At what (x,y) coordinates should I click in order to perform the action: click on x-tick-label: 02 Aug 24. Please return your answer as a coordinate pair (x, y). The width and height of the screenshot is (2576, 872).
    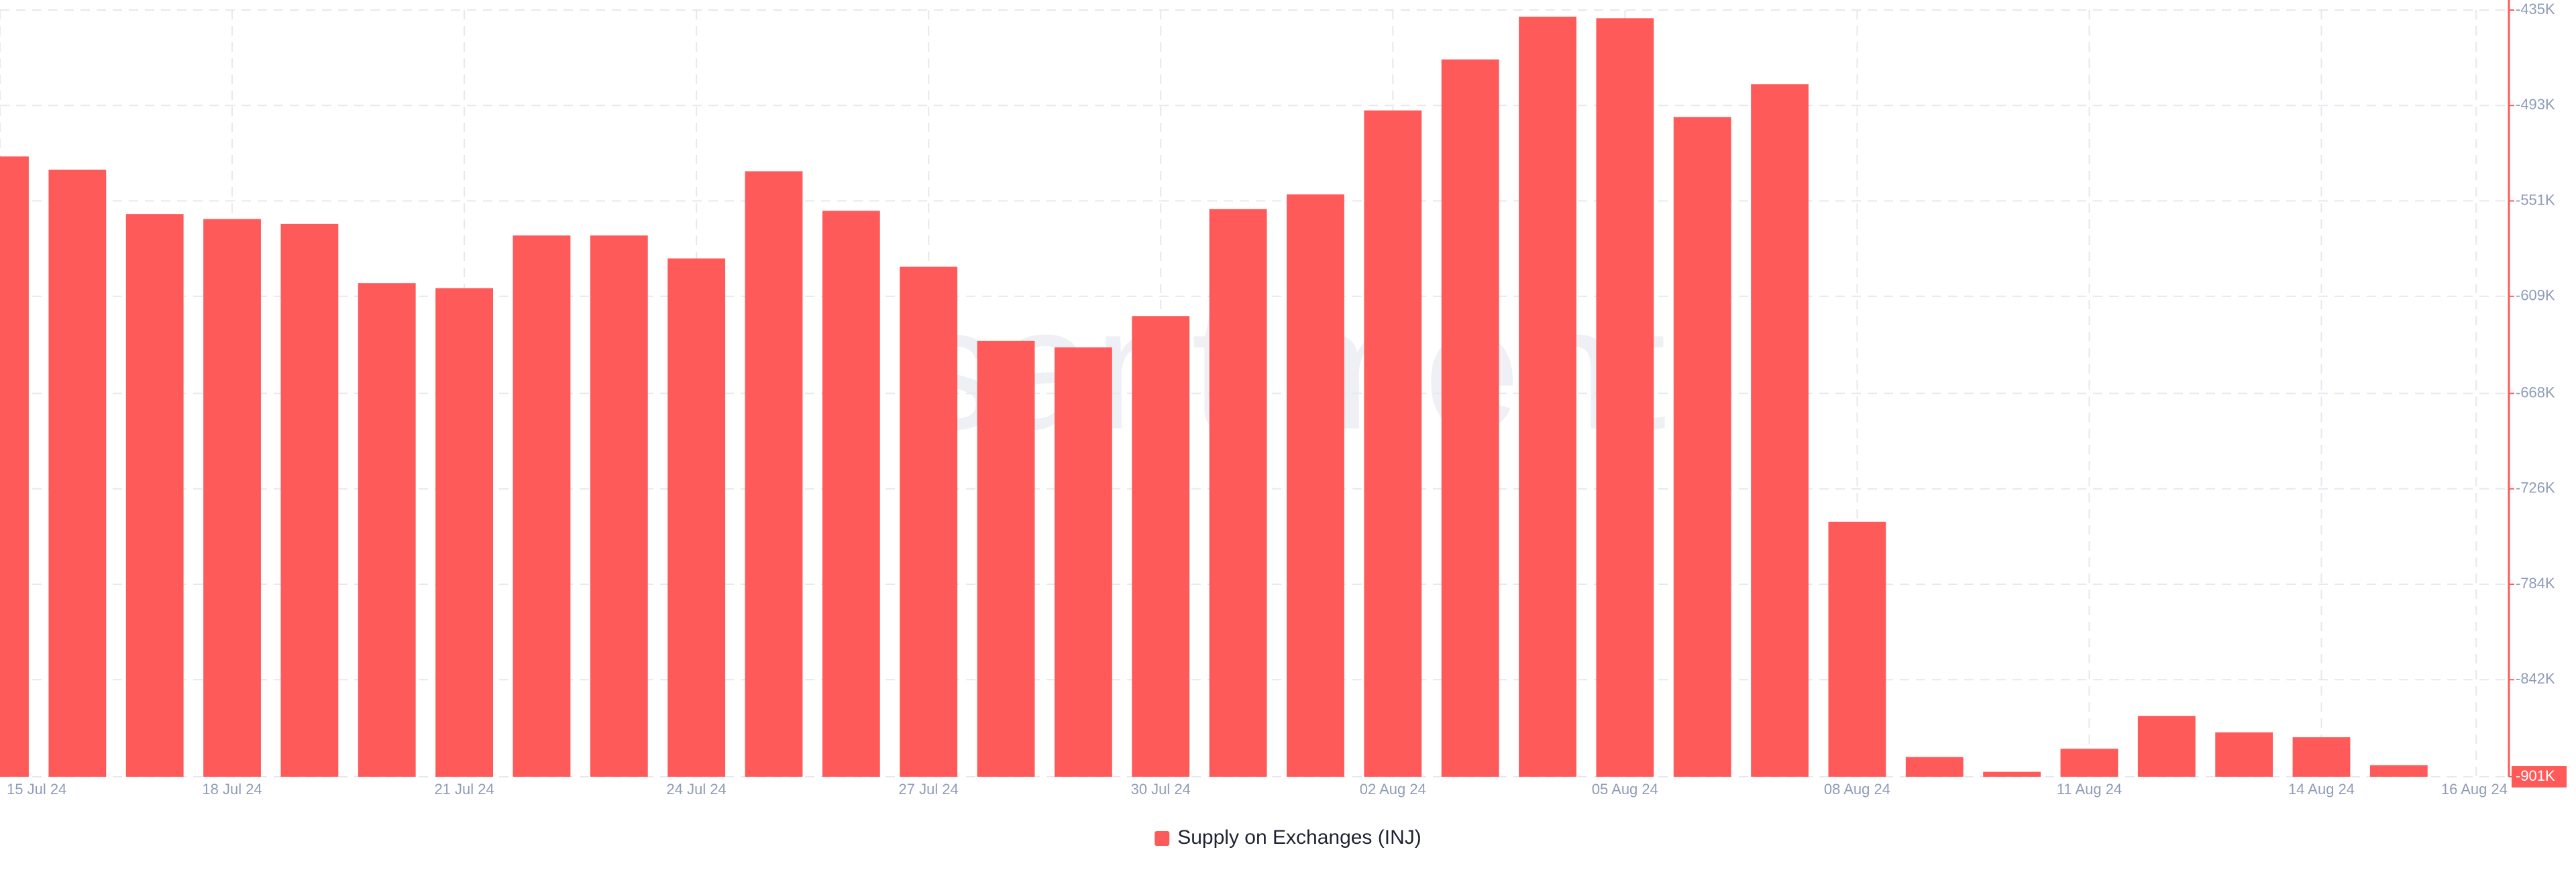
    Looking at the image, I should click on (1393, 790).